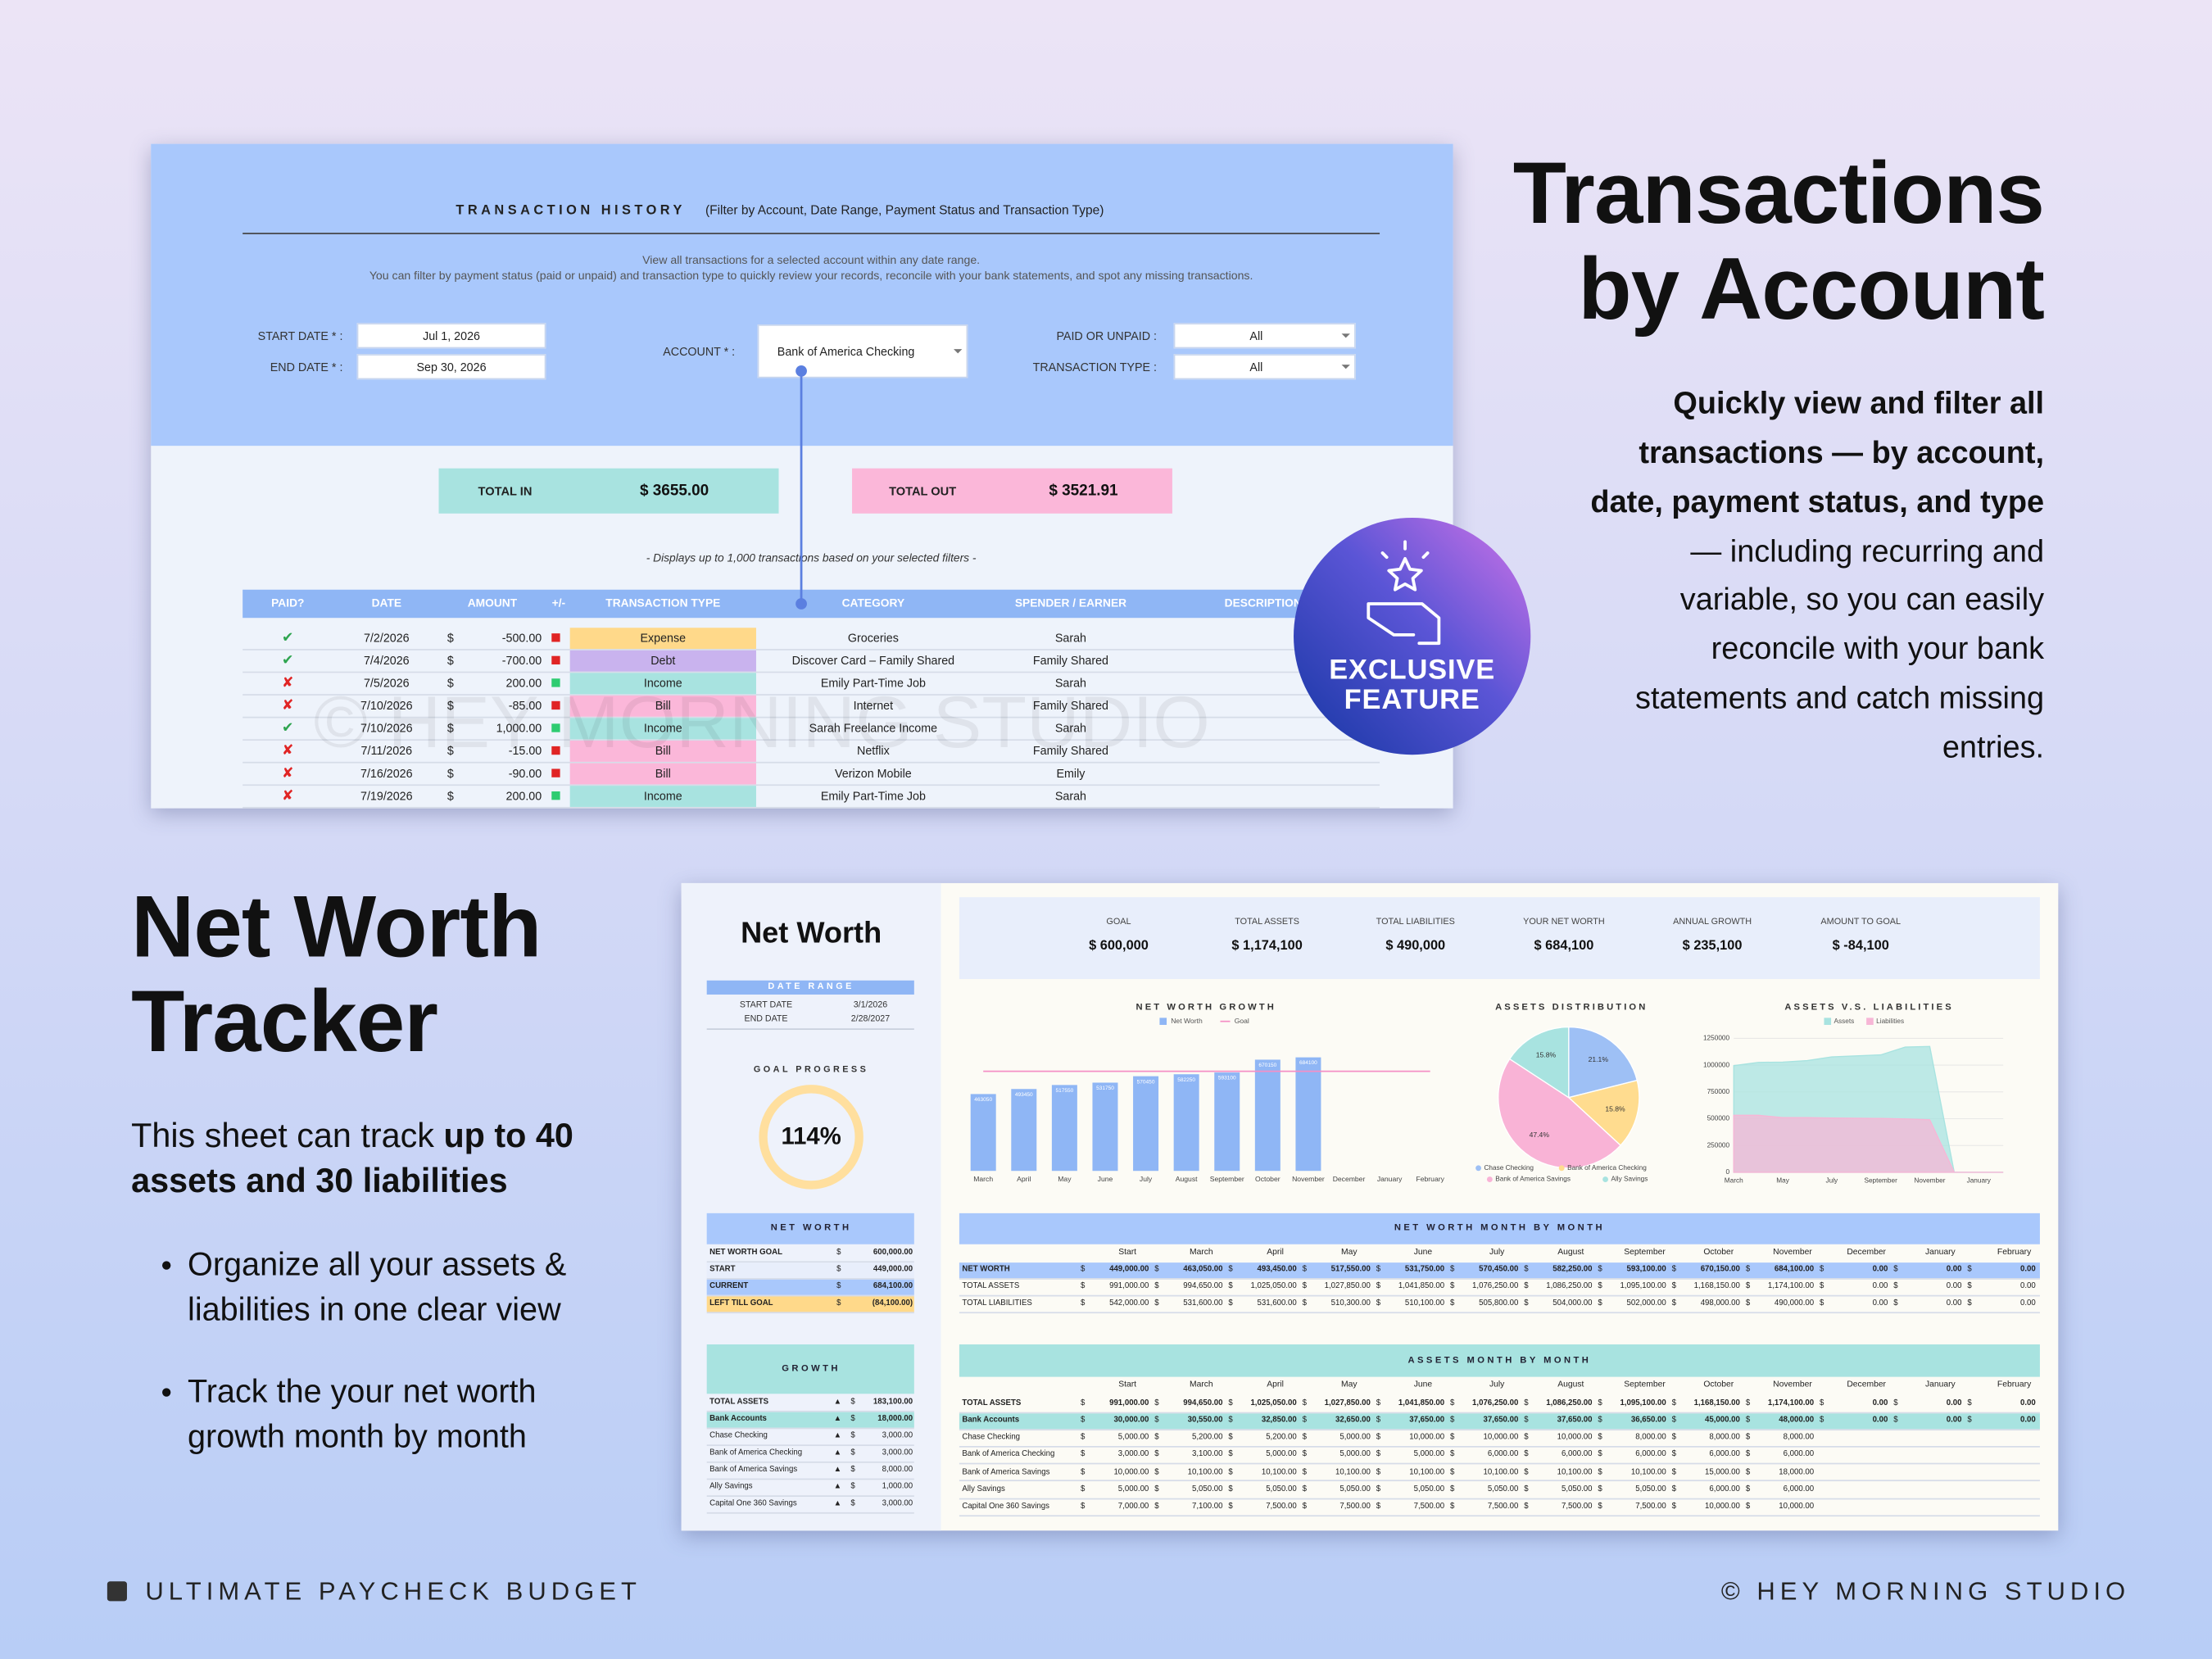 This screenshot has height=1659, width=2212. I want to click on cell-value: 5,200.00, so click(1281, 1438).